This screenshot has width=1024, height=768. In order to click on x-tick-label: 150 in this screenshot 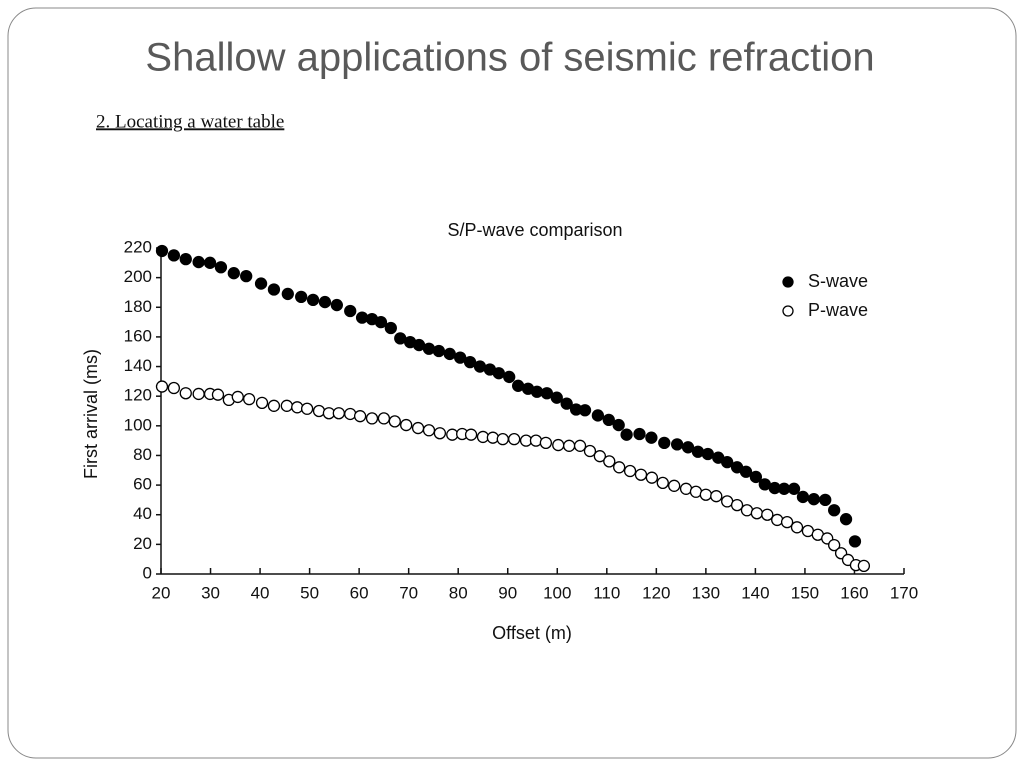, I will do `click(805, 592)`.